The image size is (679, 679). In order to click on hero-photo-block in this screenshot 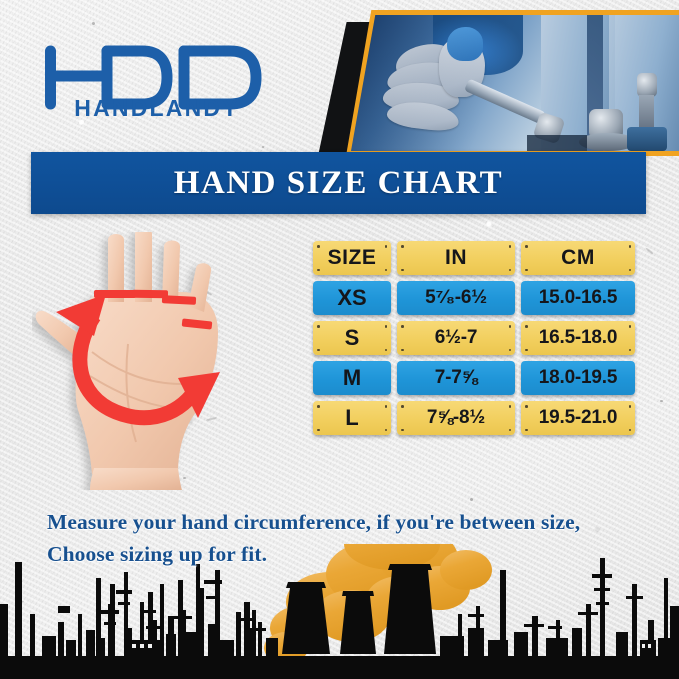, I will do `click(498, 78)`.